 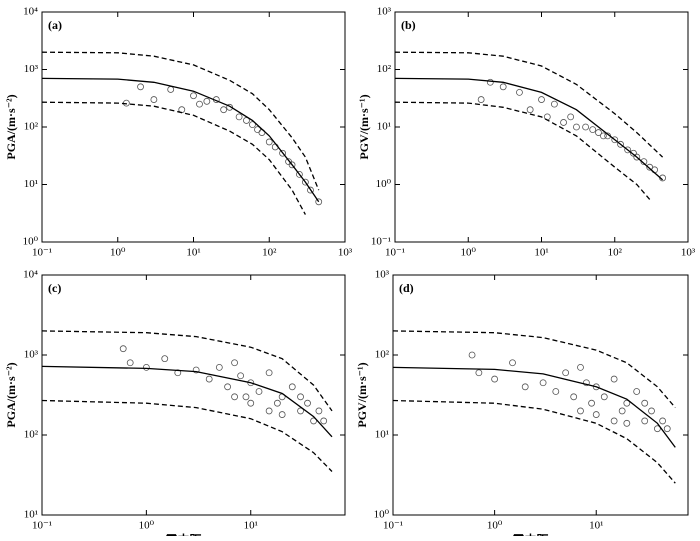 What do you see at coordinates (381, 242) in the screenshot?
I see `y-tick-label: 10⁻¹` at bounding box center [381, 242].